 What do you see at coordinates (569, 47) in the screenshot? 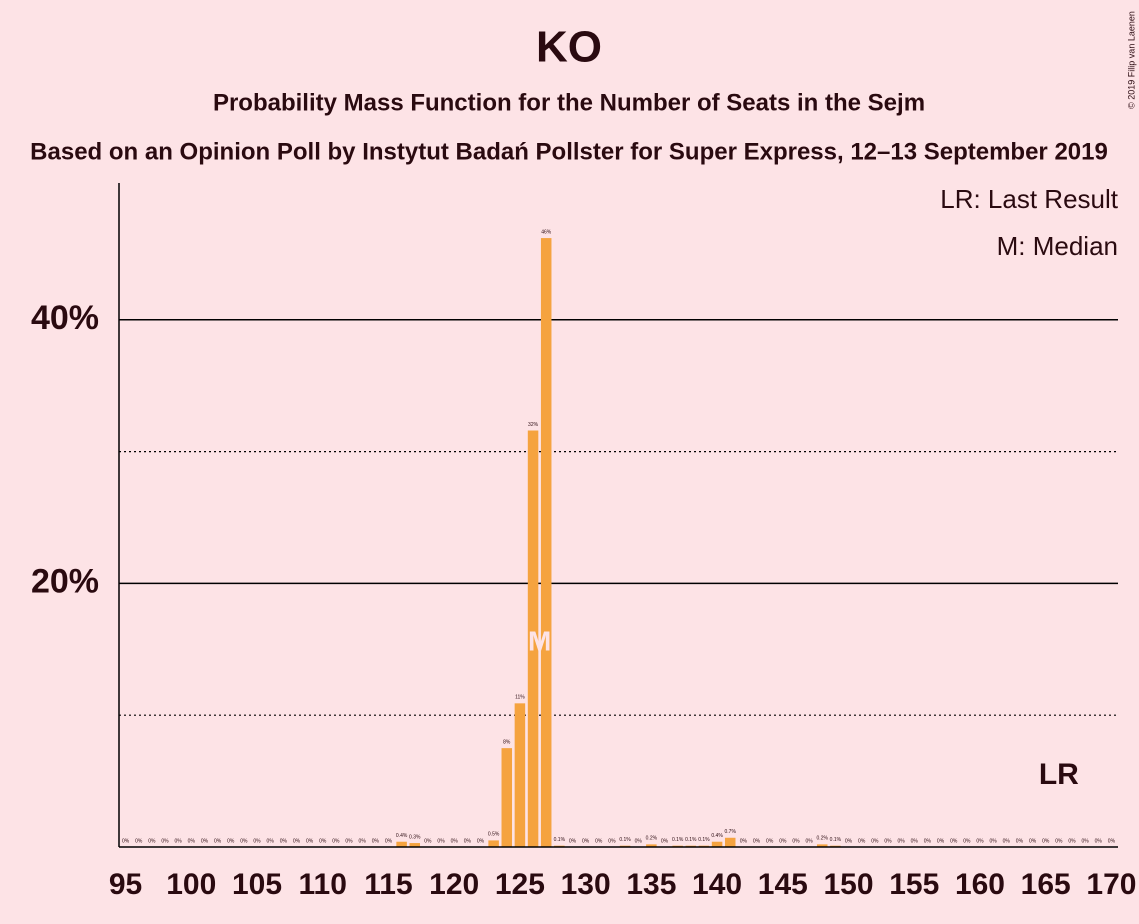
I see `chart-title: KO` at bounding box center [569, 47].